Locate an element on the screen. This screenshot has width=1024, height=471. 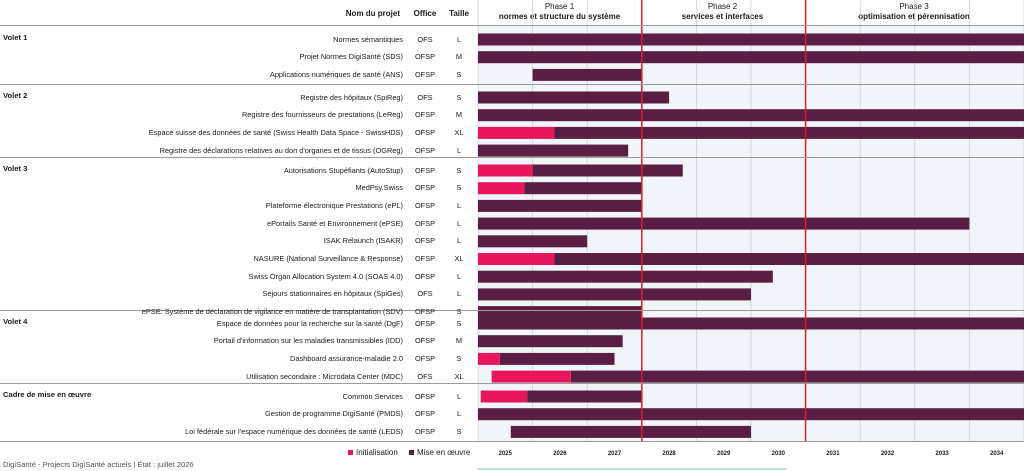
group-title: Volet 2 is located at coordinates (15, 95).